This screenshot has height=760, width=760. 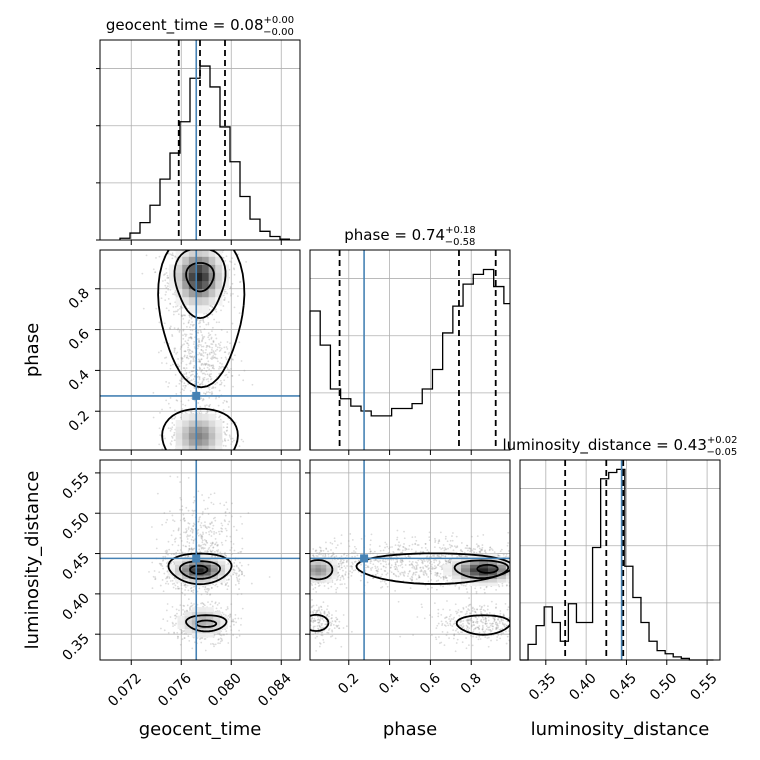 I want to click on y-tick-label: 0.45, so click(x=75, y=566).